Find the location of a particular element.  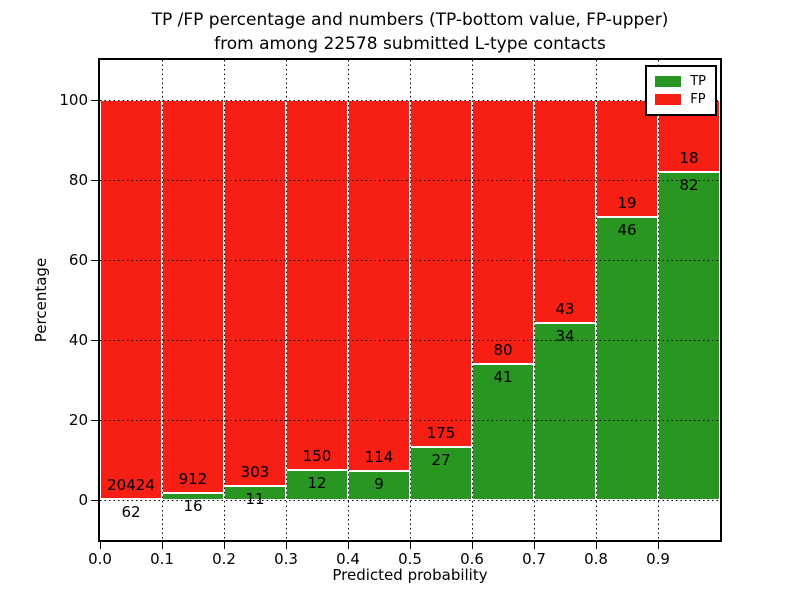

fp-count-label: 303 is located at coordinates (255, 472).